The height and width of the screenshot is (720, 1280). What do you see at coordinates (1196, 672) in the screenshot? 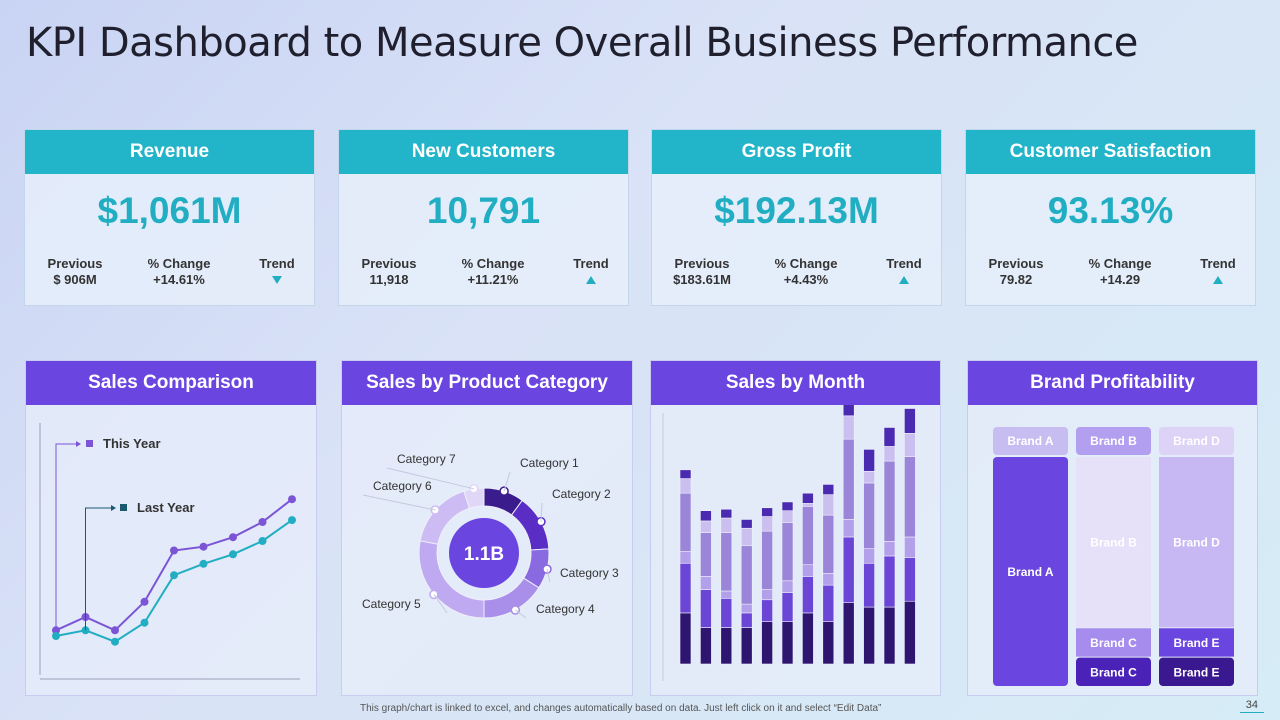
I see `brand-segment-label: Brand E` at bounding box center [1196, 672].